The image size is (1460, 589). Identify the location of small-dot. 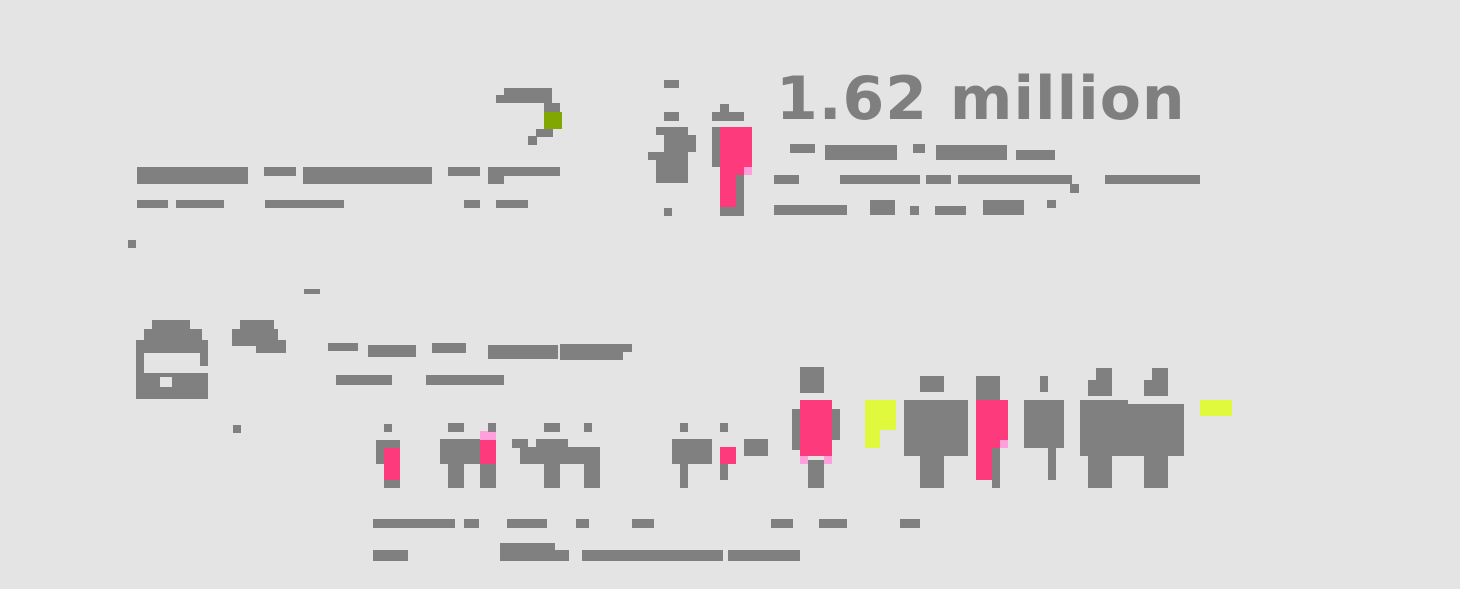
(237, 429).